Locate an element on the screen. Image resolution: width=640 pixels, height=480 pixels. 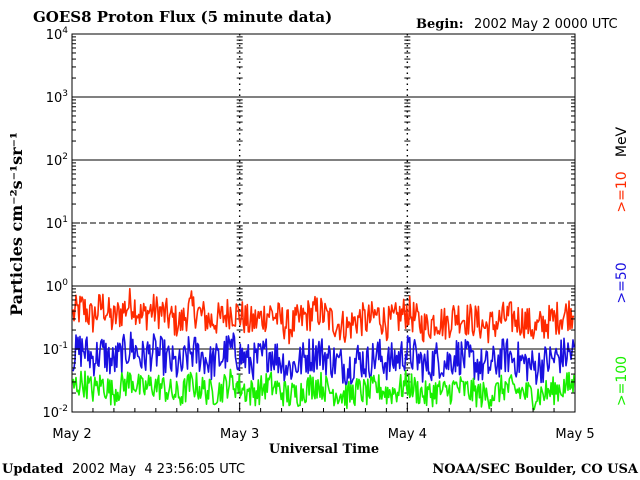
series-line-ge50 is located at coordinates (323, 359).